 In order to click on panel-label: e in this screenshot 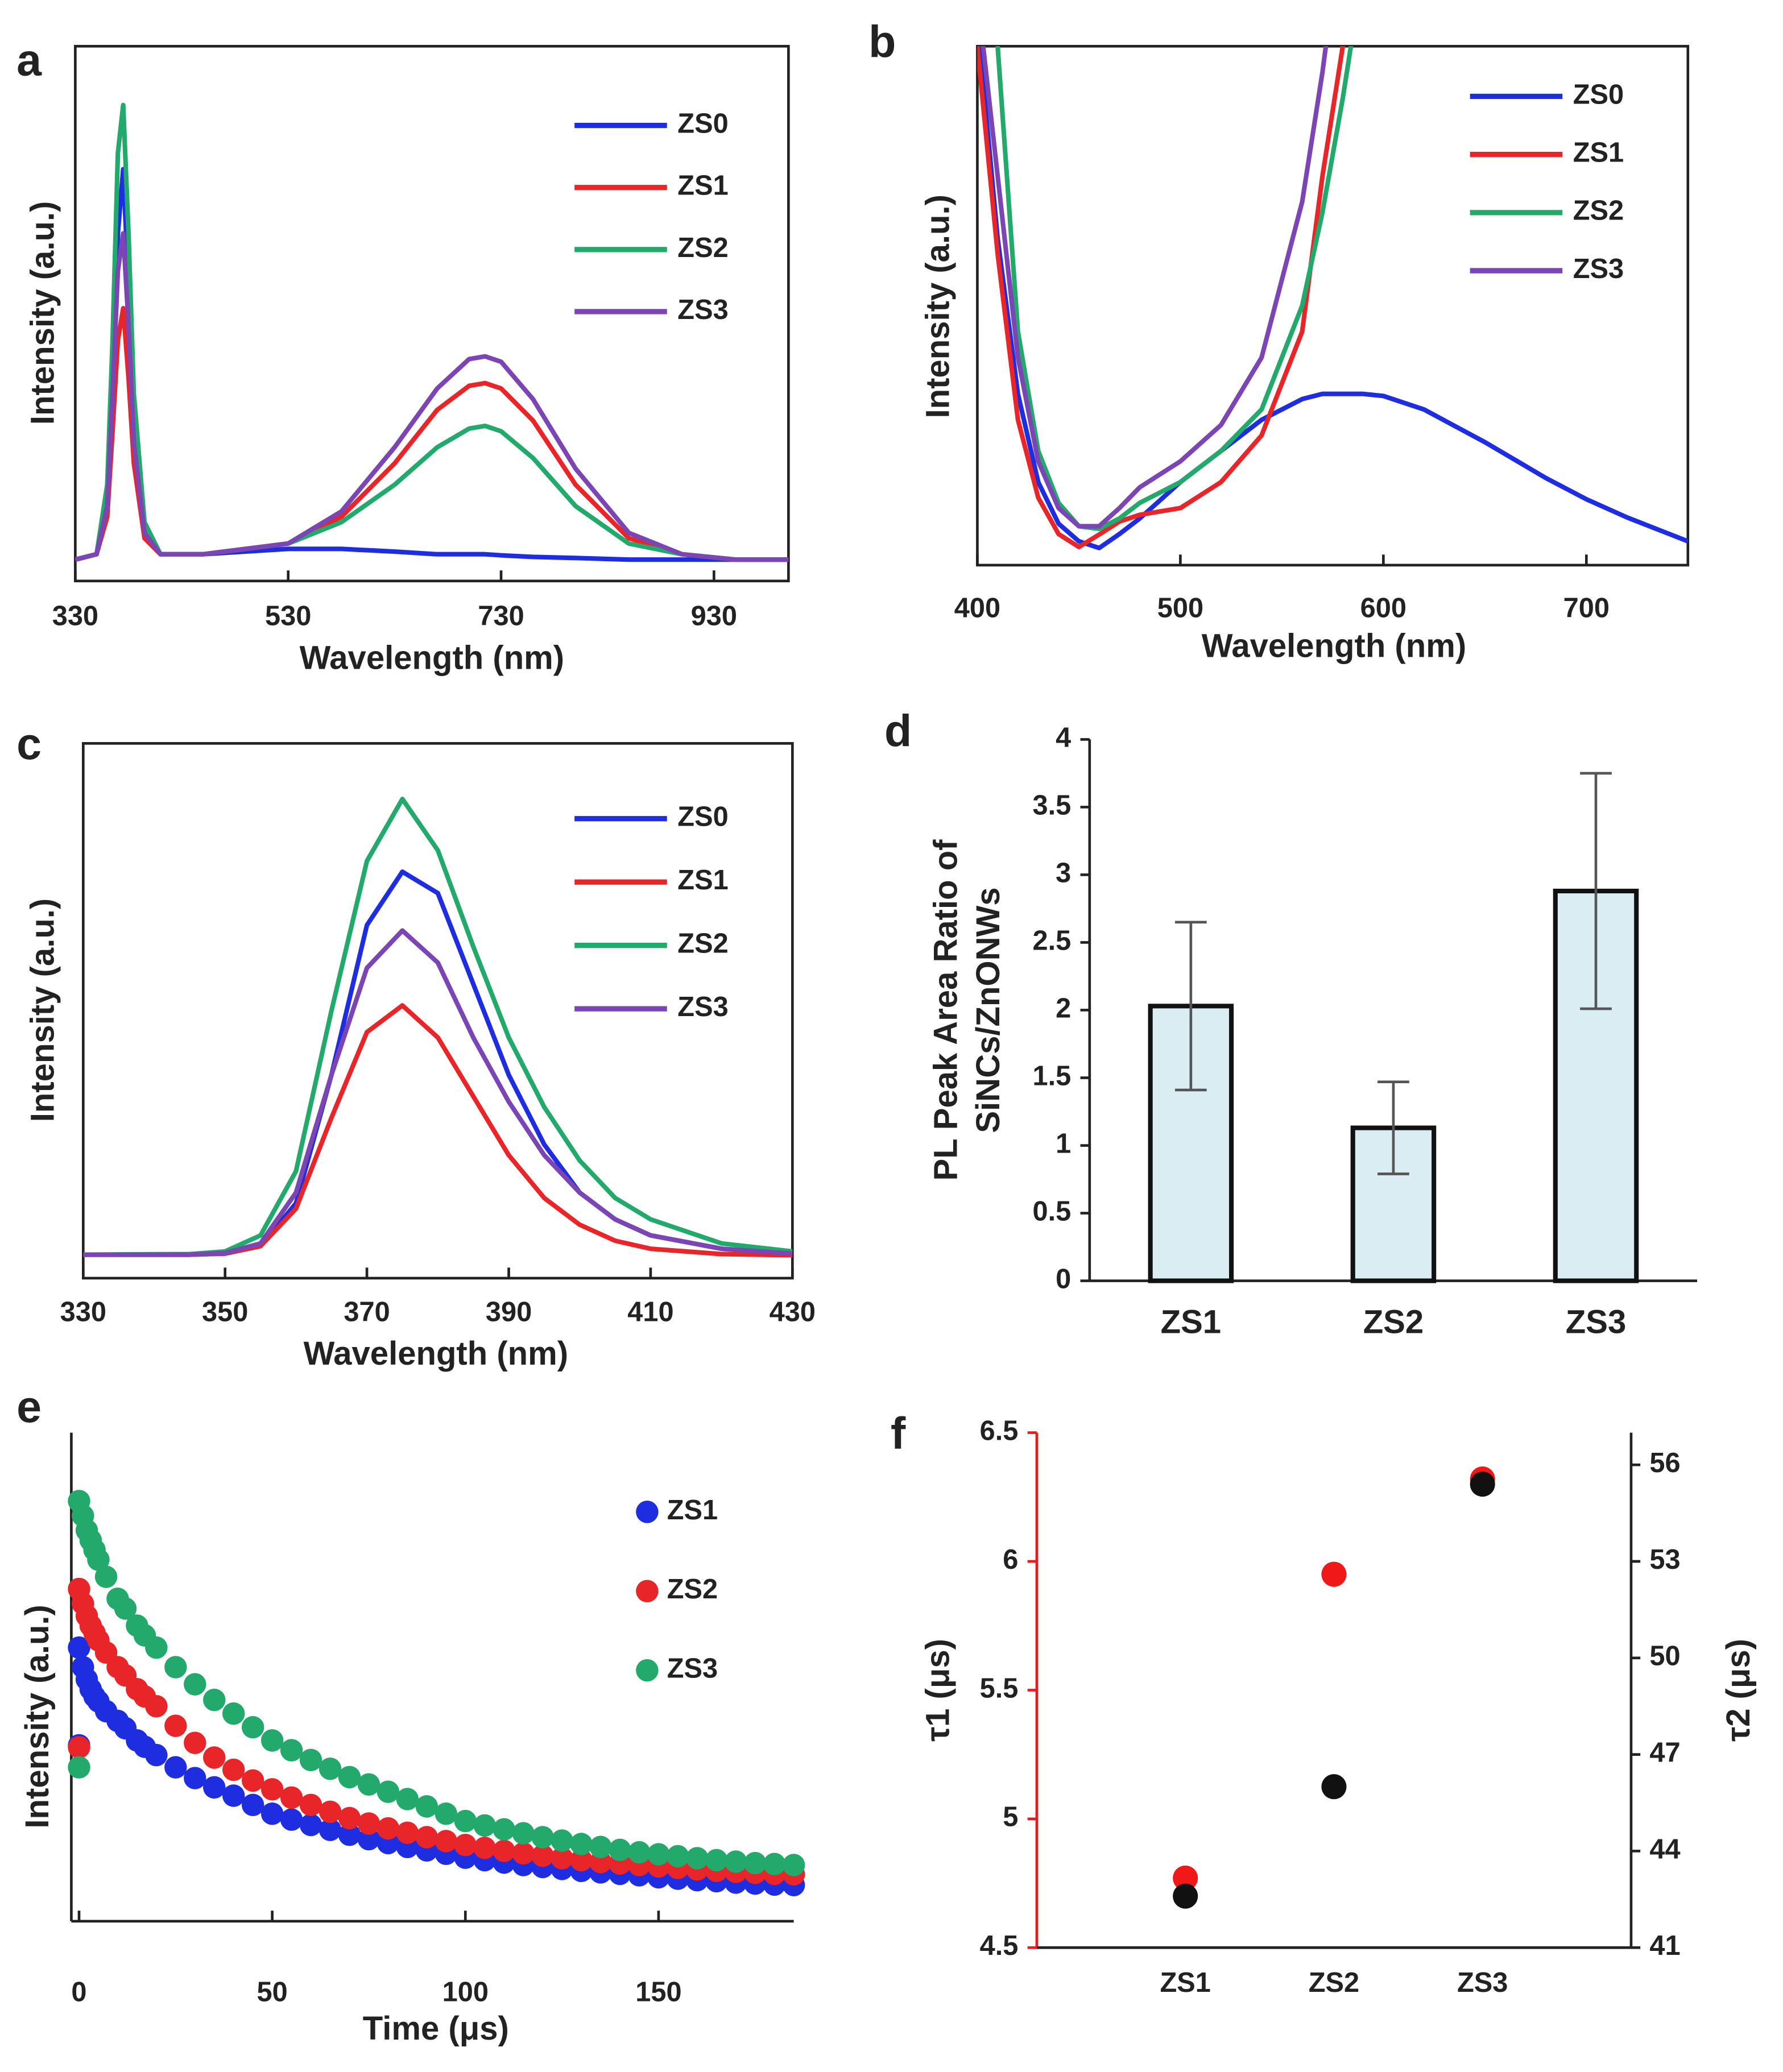, I will do `click(29, 1407)`.